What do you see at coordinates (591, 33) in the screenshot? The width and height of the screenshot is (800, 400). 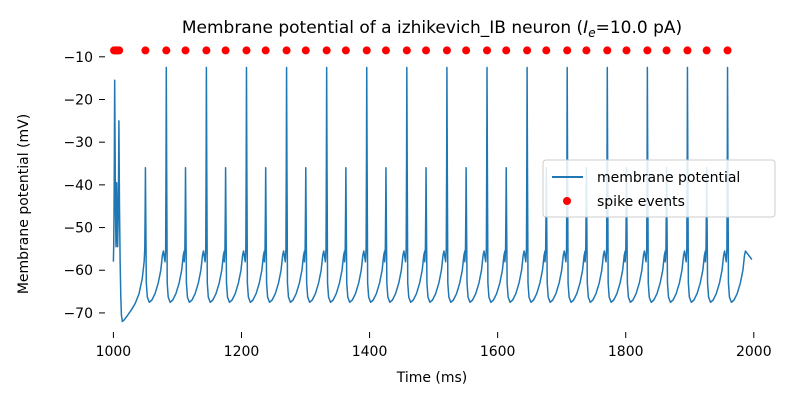 I see `chart-title-sub: e` at bounding box center [591, 33].